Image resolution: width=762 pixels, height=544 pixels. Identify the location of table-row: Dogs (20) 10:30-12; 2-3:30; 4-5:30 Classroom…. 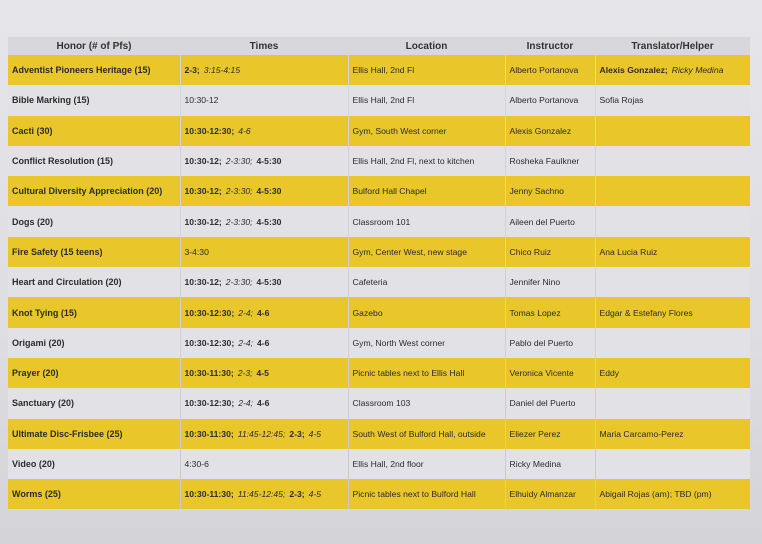
(379, 221).